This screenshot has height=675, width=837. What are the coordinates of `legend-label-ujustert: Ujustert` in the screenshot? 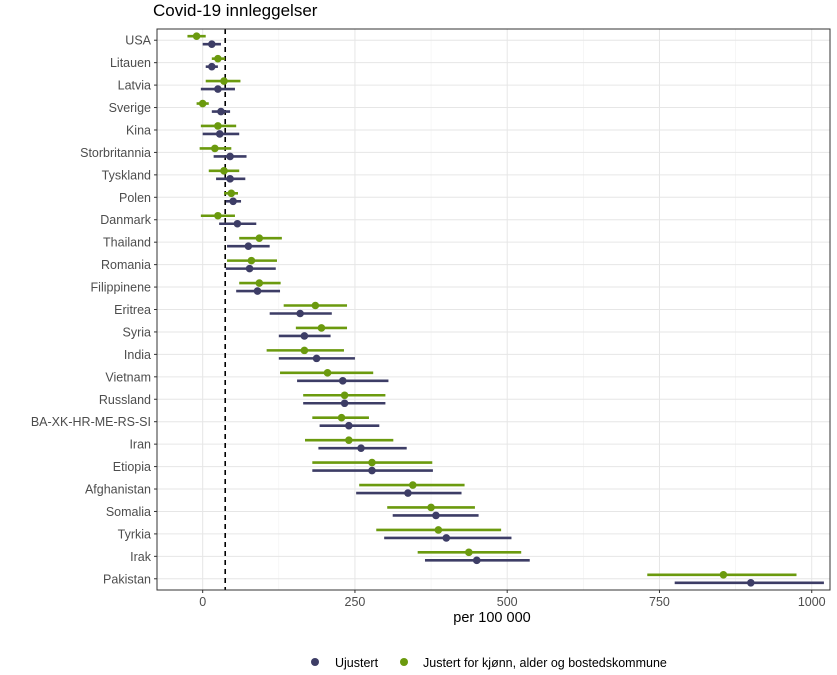 It's located at (357, 663).